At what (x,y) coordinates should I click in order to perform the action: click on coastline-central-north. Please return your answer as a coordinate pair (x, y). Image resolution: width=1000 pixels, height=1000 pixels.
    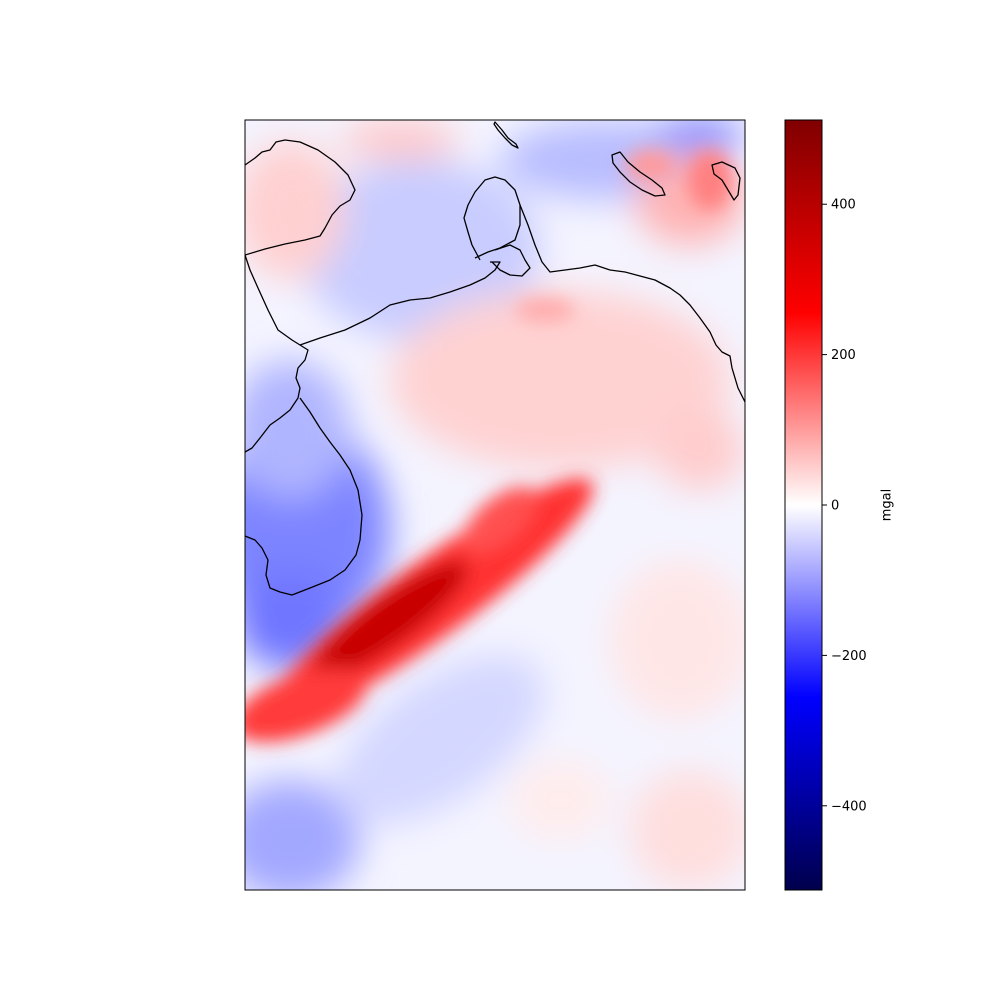
    Looking at the image, I should click on (277, 353).